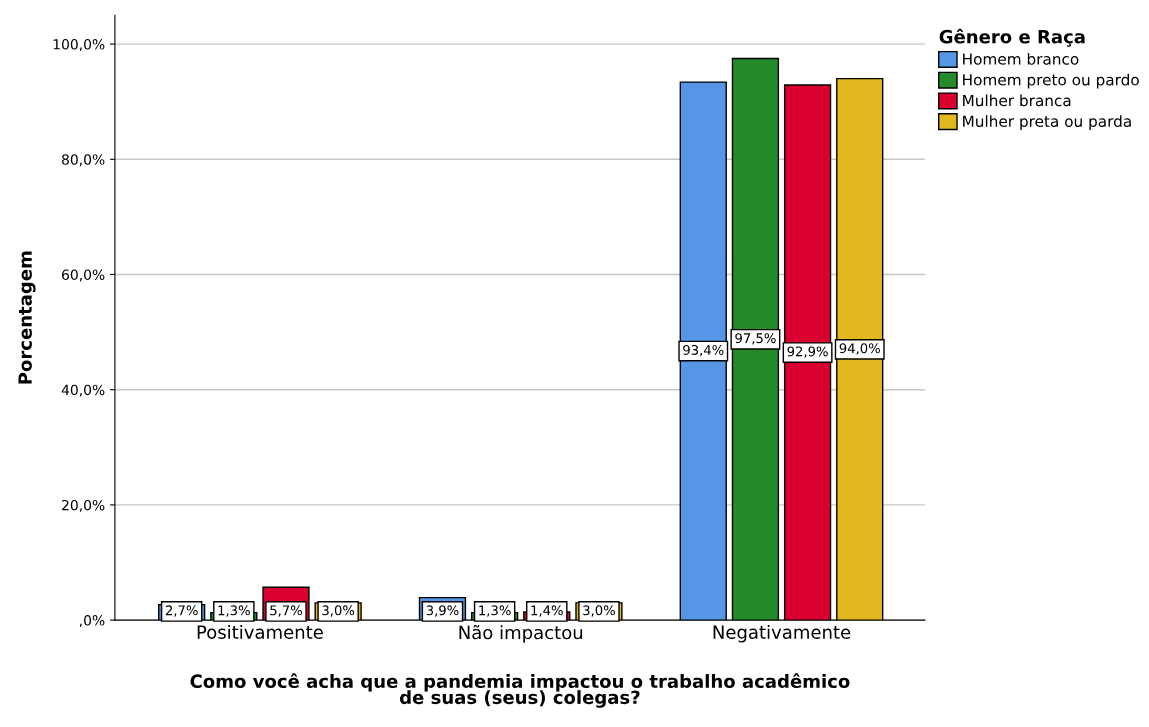  Describe the element at coordinates (807, 352) in the screenshot. I see `data-label: 92,9%` at that location.